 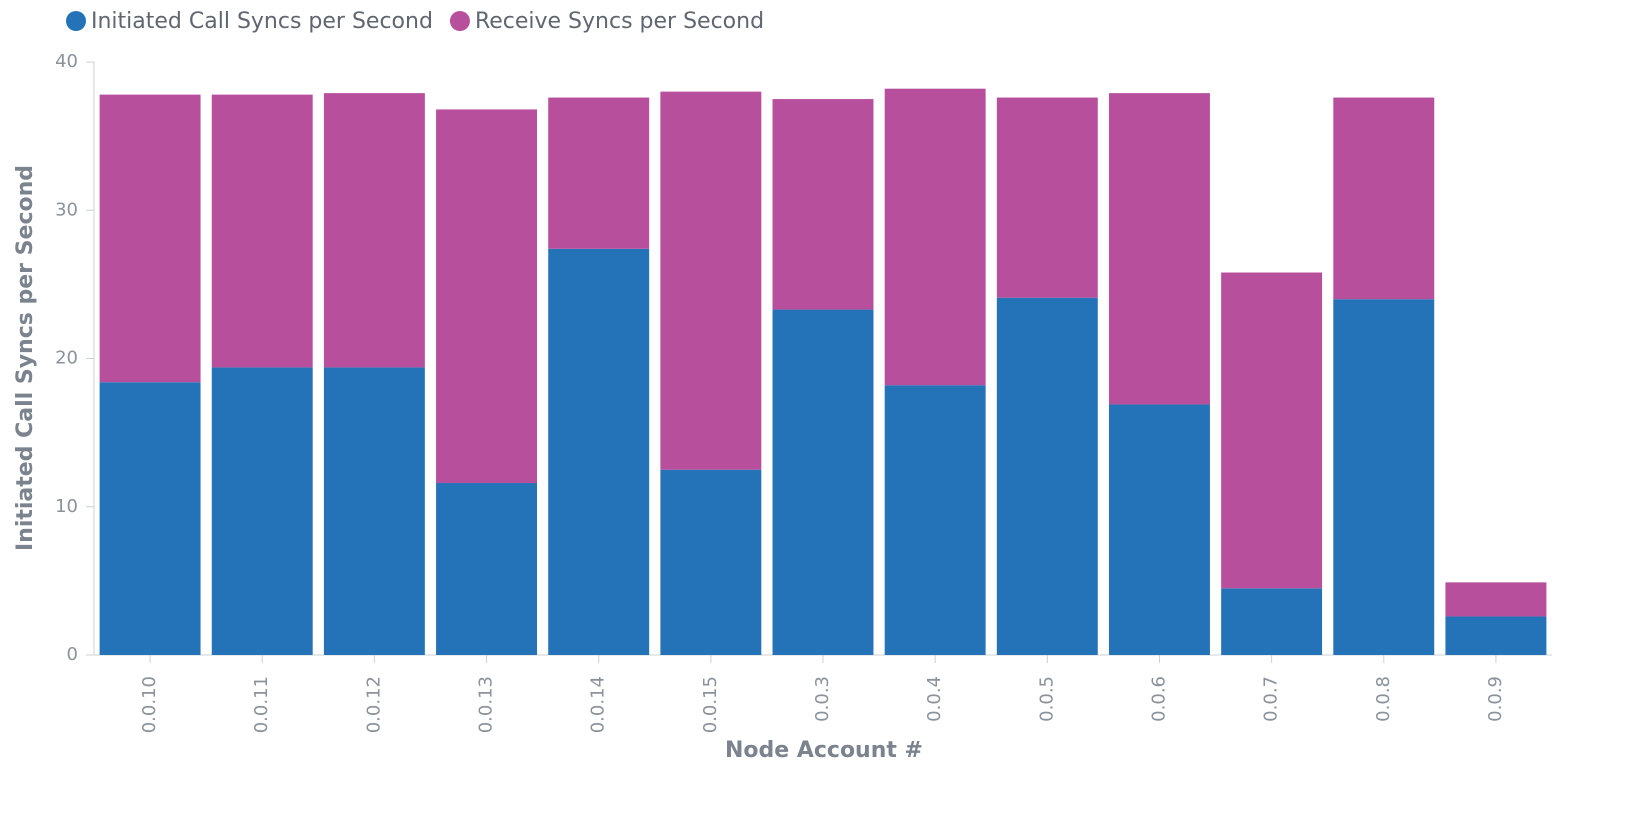 What do you see at coordinates (149, 704) in the screenshot?
I see `x-tick-label: 0.0.10` at bounding box center [149, 704].